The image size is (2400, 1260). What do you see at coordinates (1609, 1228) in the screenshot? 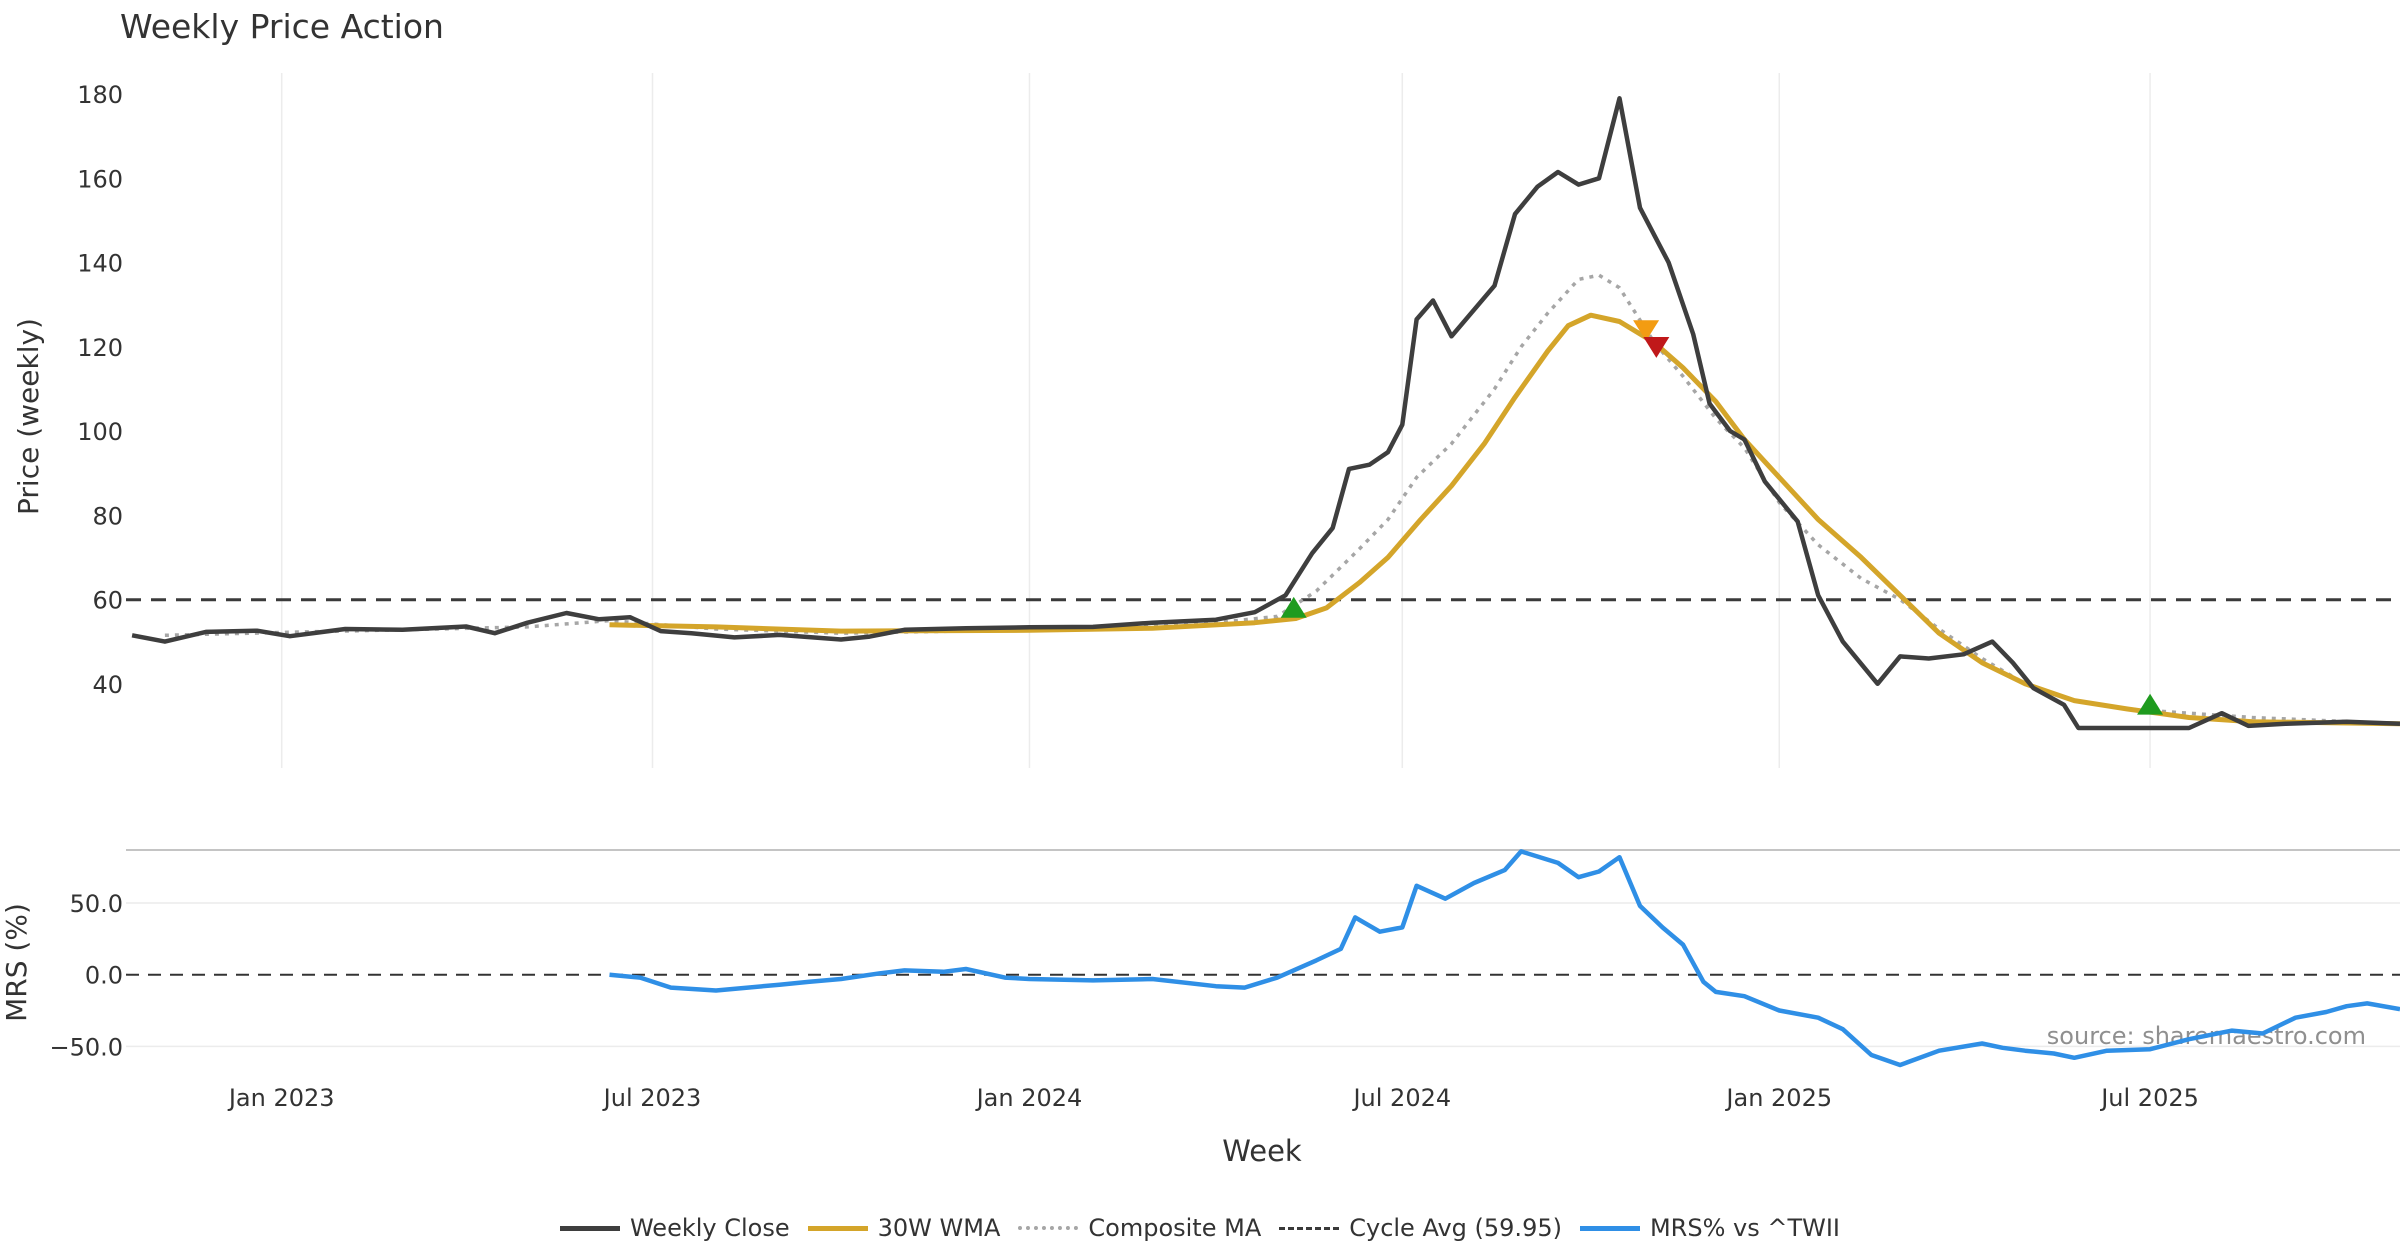
I see `mrs-swatch` at bounding box center [1609, 1228].